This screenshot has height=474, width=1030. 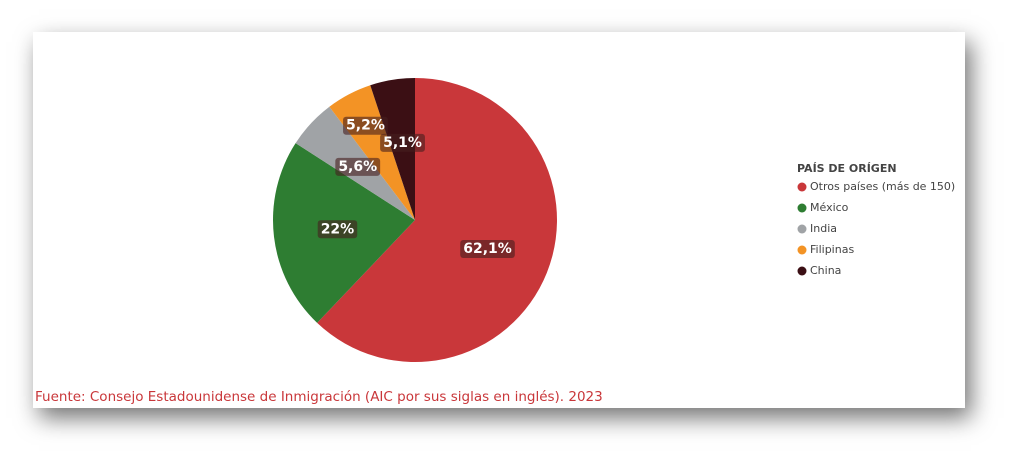 What do you see at coordinates (823, 228) in the screenshot?
I see `legend-label: India` at bounding box center [823, 228].